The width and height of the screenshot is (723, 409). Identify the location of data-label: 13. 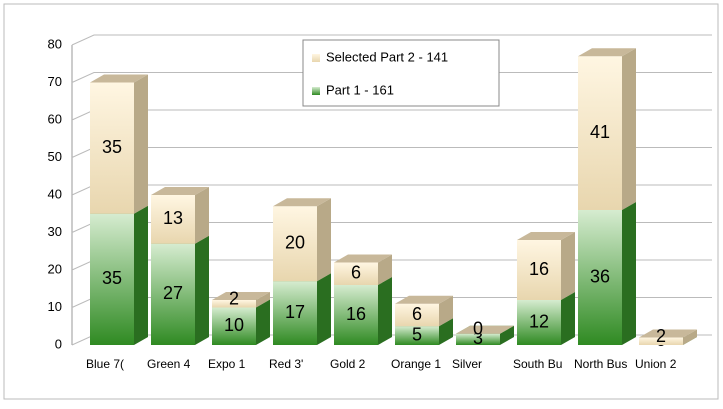
(173, 218).